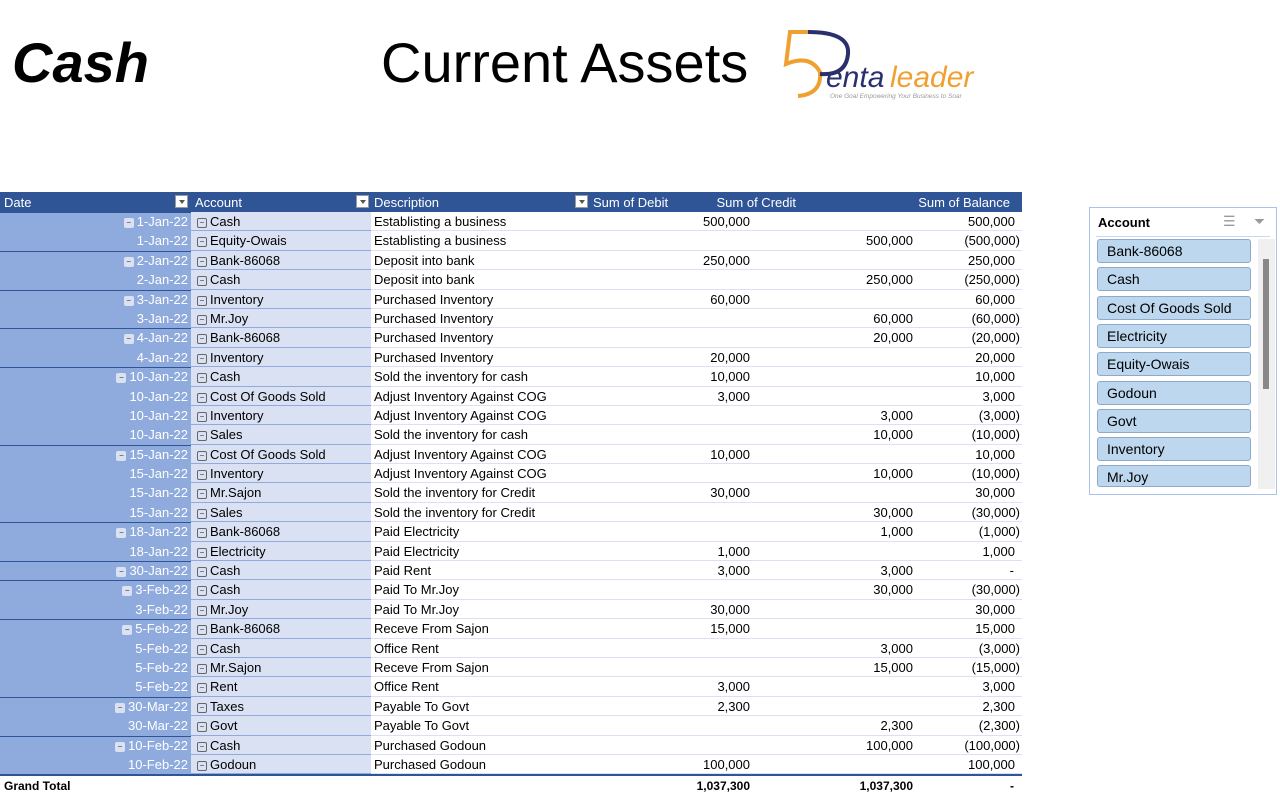  I want to click on date-value: 3-Feb-22, so click(161, 590).